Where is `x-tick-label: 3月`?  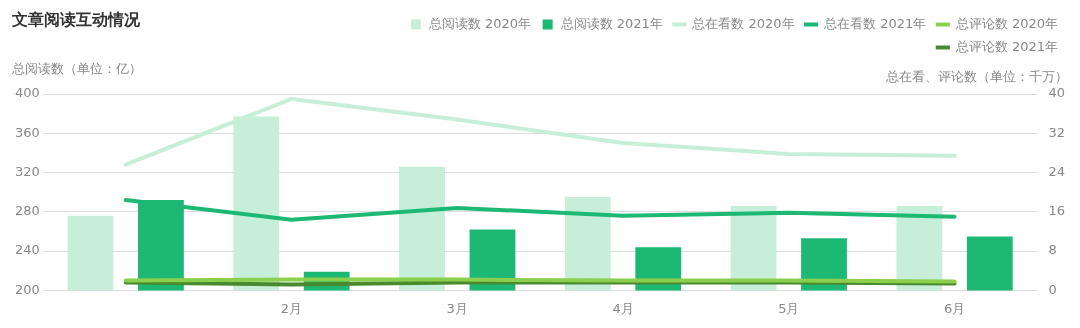
x-tick-label: 3月 is located at coordinates (457, 308).